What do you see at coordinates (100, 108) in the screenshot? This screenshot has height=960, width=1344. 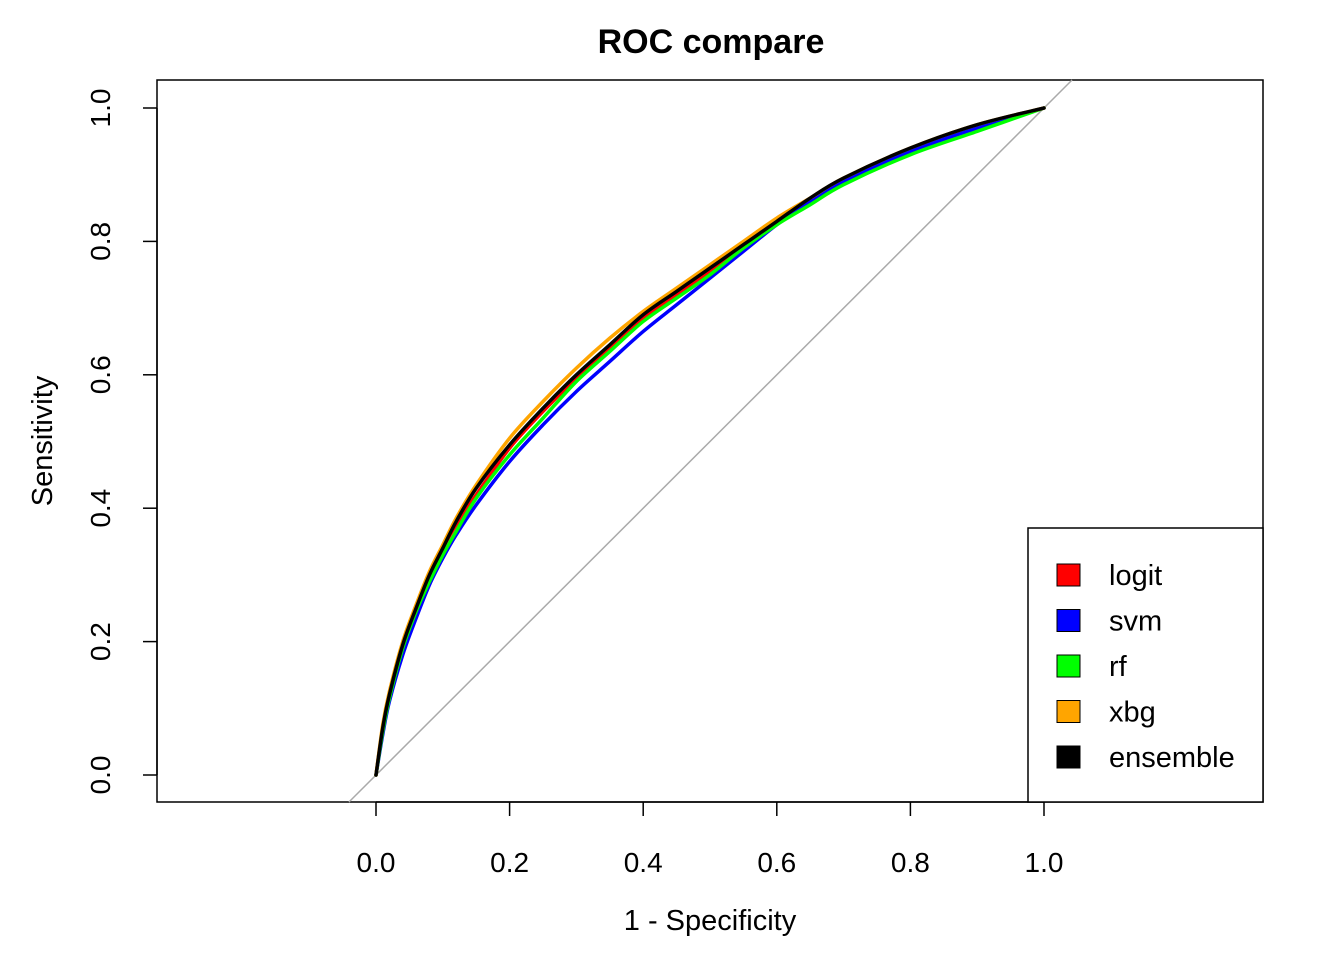 I see `y-tick-label: 1.0` at bounding box center [100, 108].